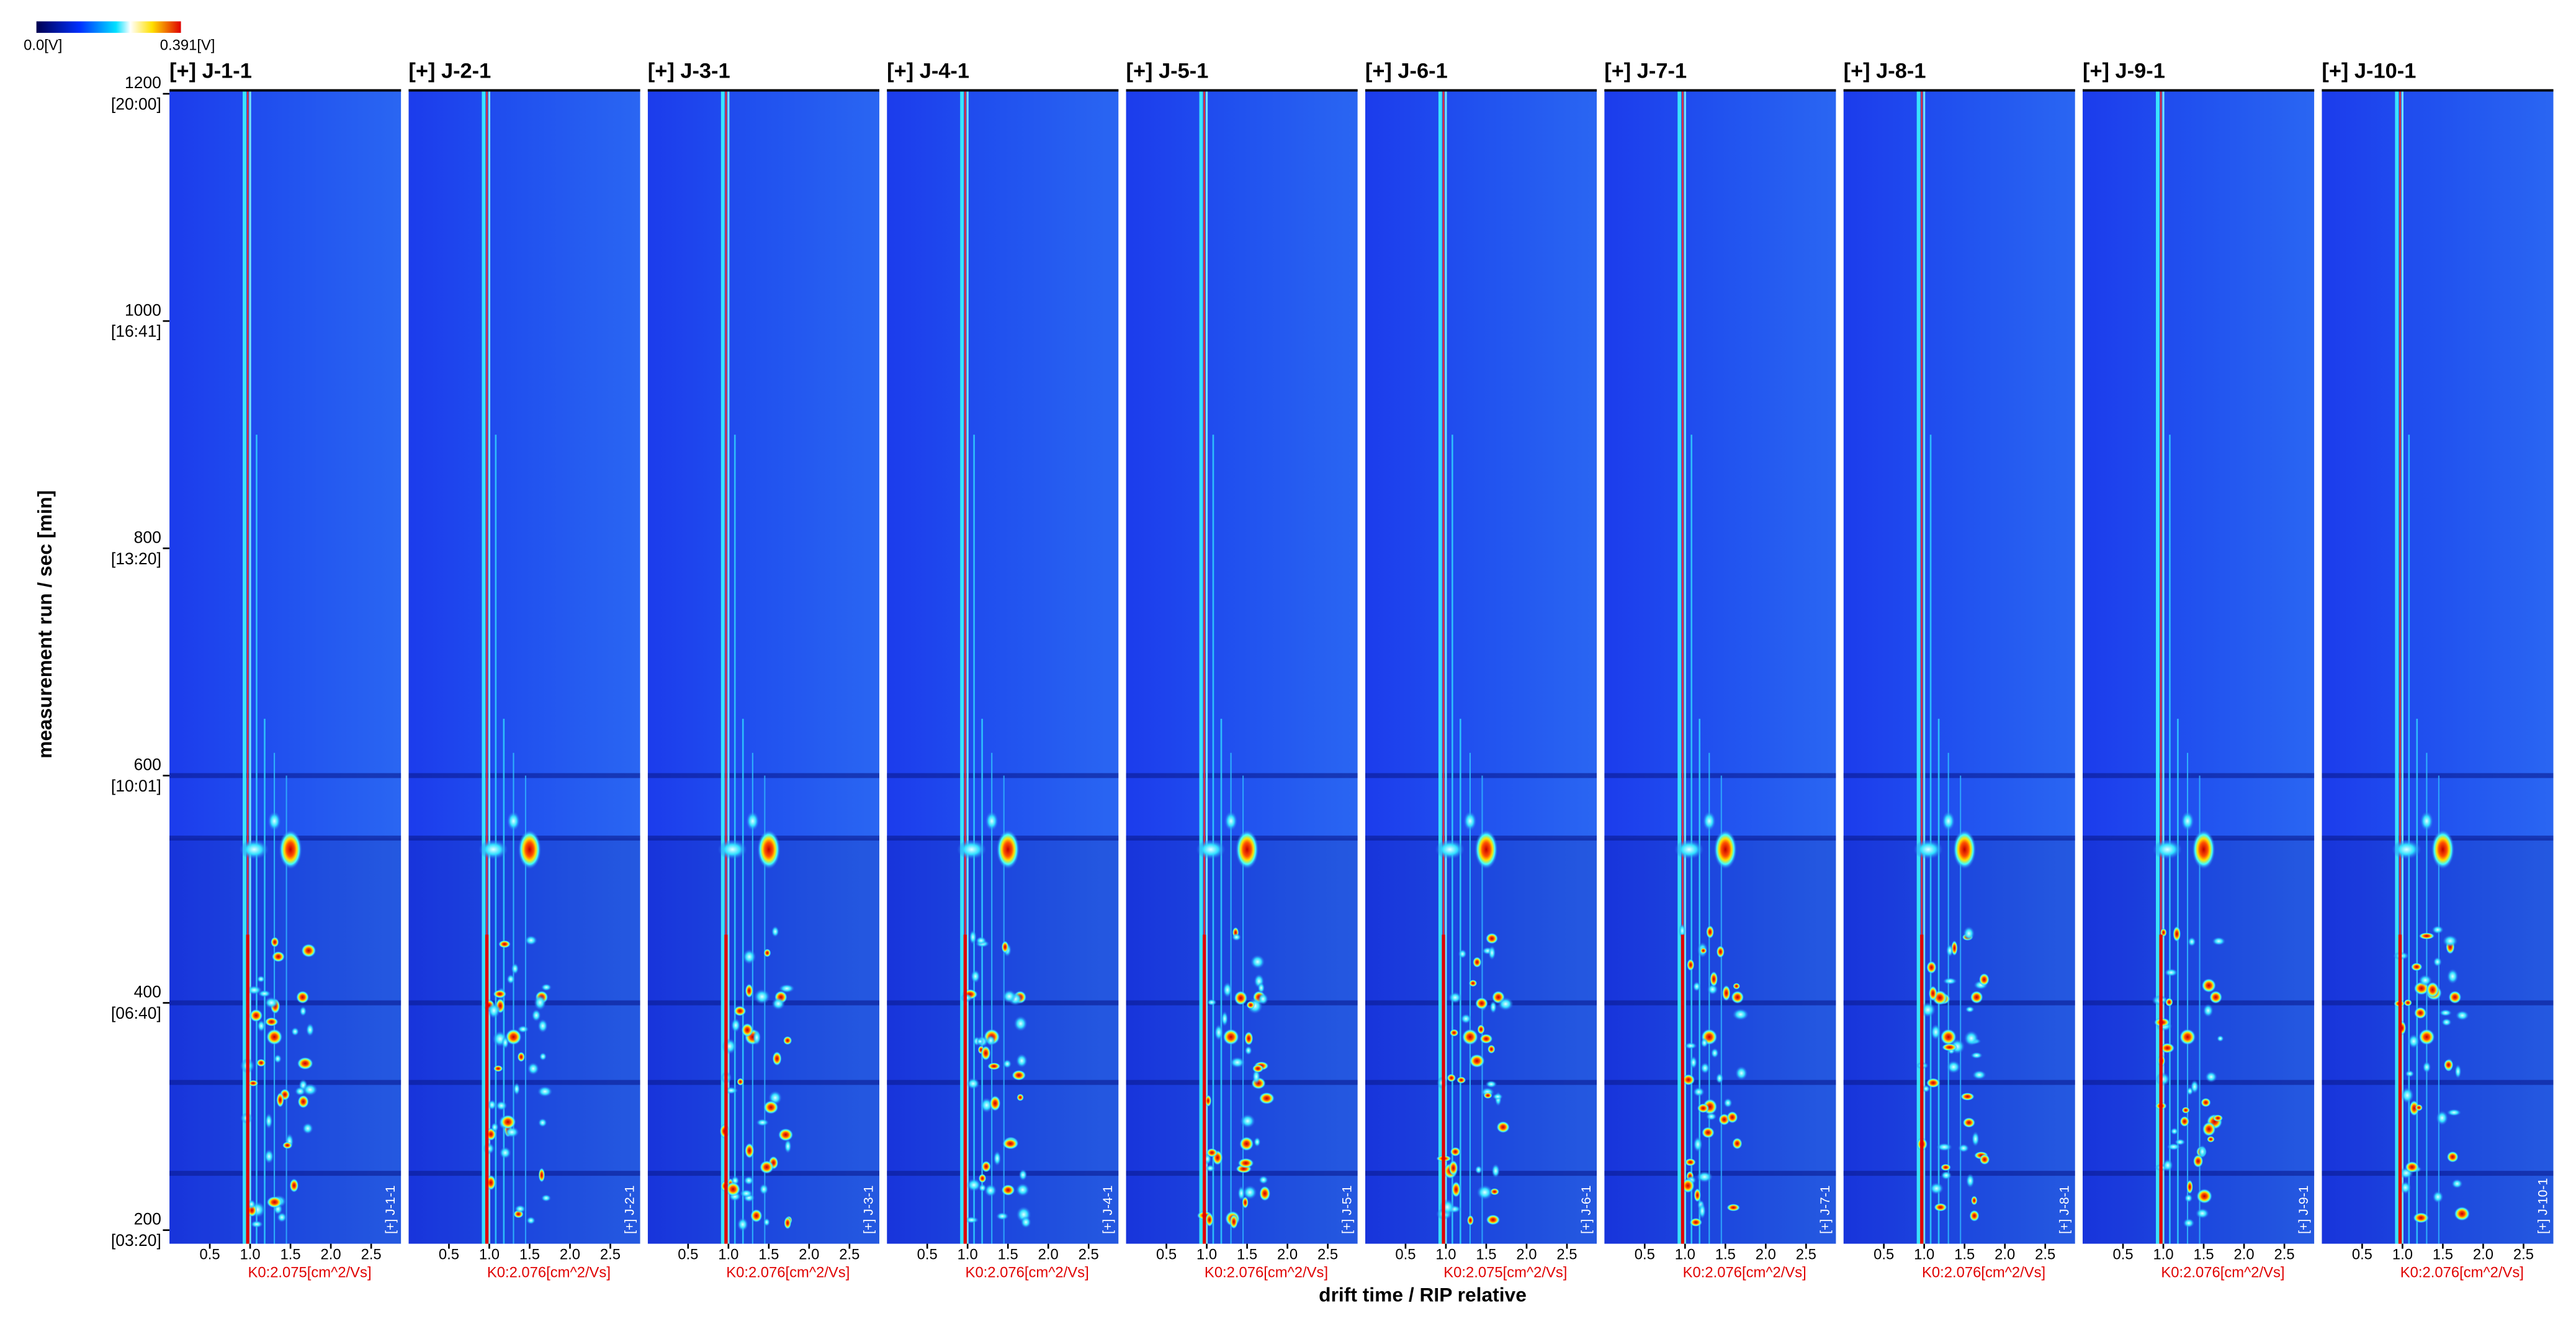 The image size is (2576, 1321). I want to click on y-tick-time-label: [06:40], so click(136, 1013).